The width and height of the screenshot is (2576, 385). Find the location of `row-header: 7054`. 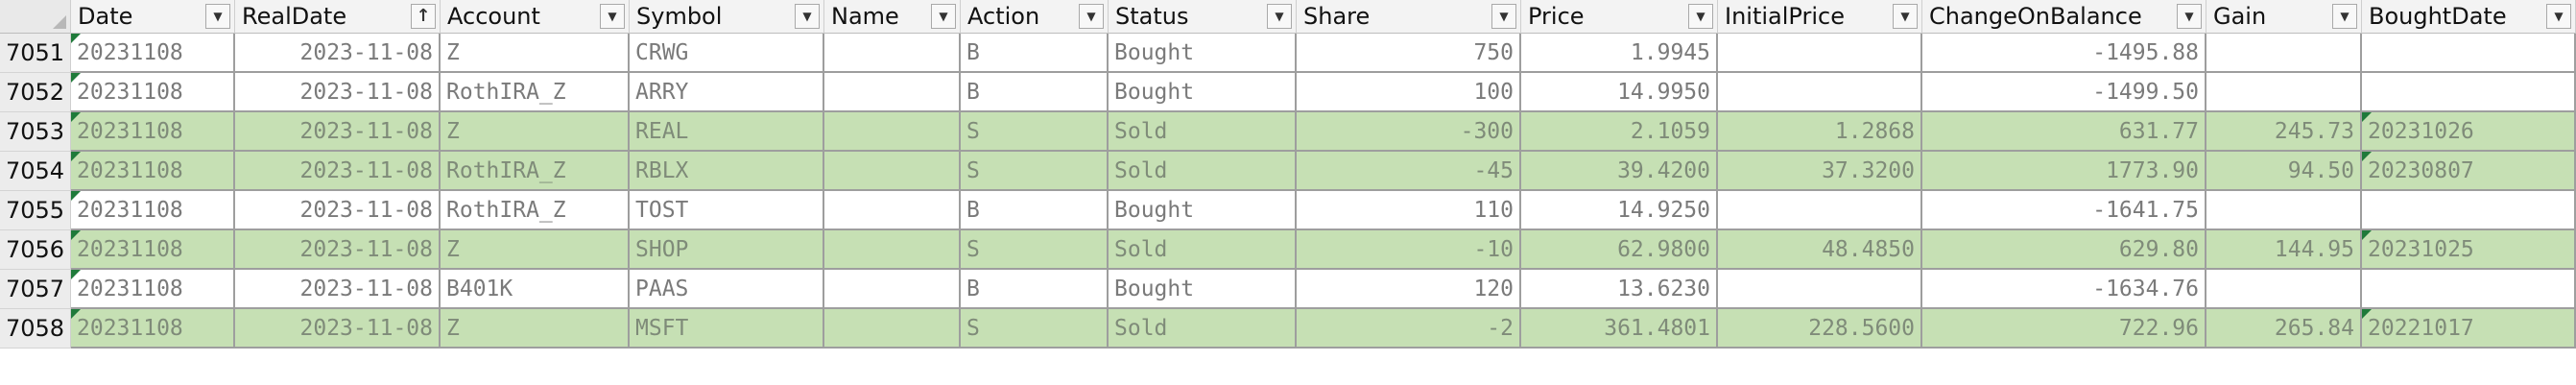

row-header: 7054 is located at coordinates (35, 171).